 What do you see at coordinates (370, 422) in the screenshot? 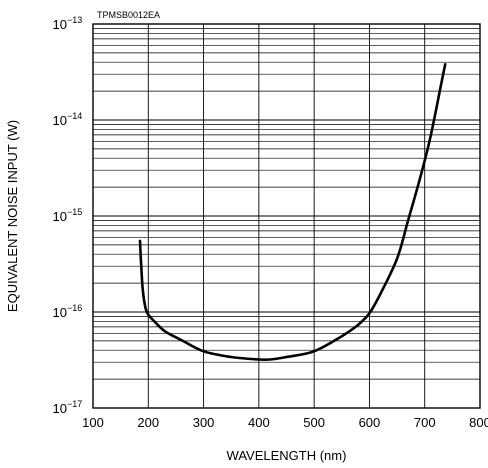
I see `x-tick-label: 600` at bounding box center [370, 422].